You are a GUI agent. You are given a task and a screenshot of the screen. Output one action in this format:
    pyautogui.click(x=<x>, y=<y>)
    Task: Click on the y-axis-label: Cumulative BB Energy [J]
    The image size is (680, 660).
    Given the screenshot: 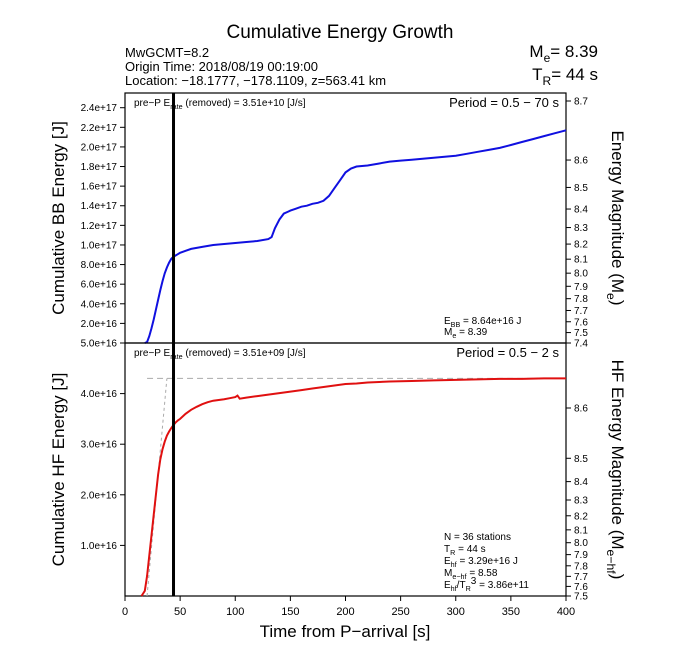 What is the action you would take?
    pyautogui.click(x=58, y=218)
    